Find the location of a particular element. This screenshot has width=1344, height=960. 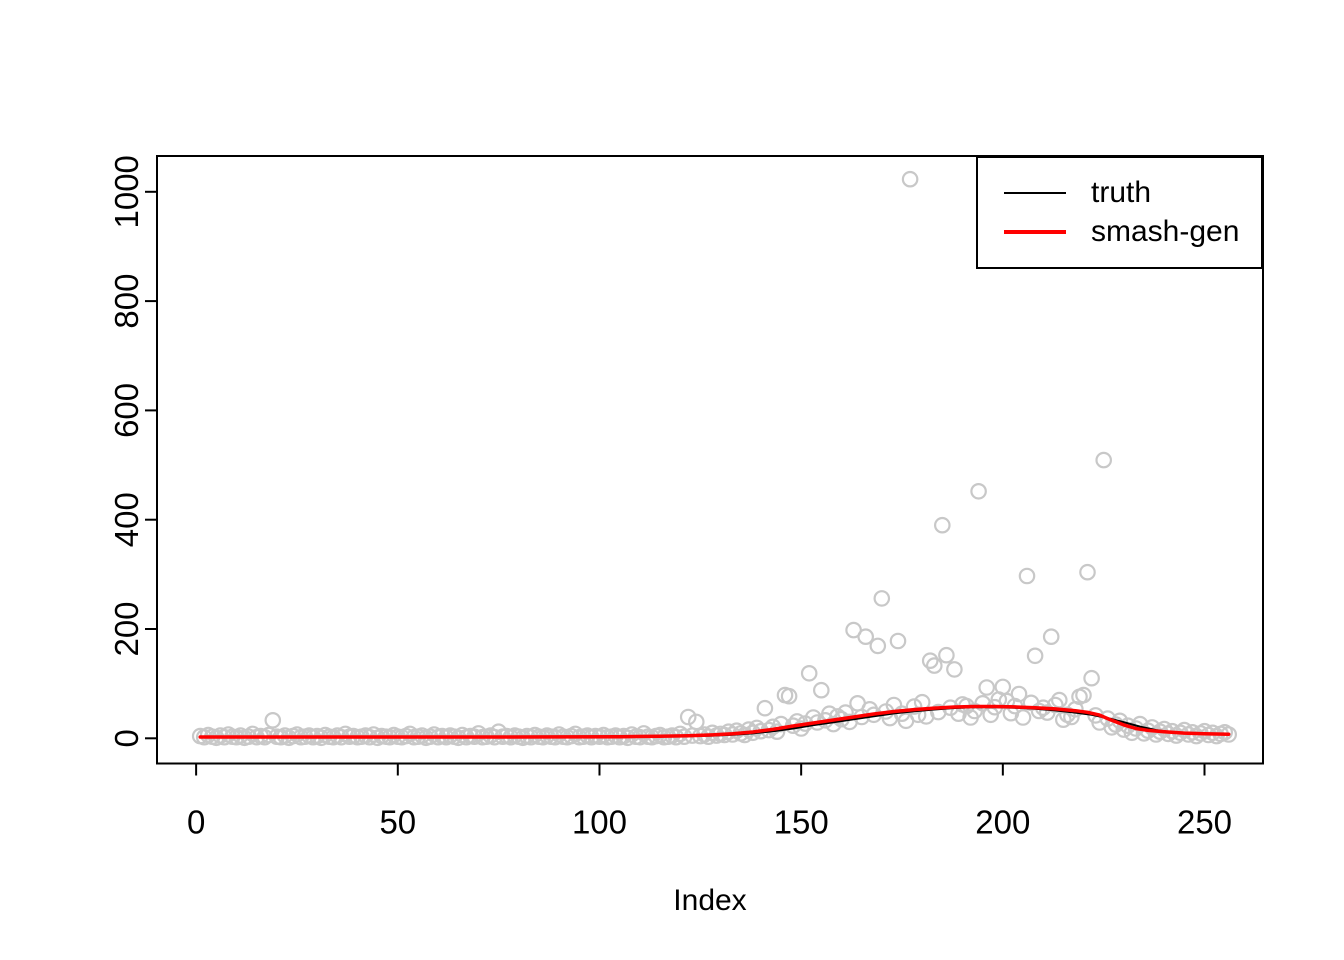

x-tick-label: 250 is located at coordinates (1204, 822).